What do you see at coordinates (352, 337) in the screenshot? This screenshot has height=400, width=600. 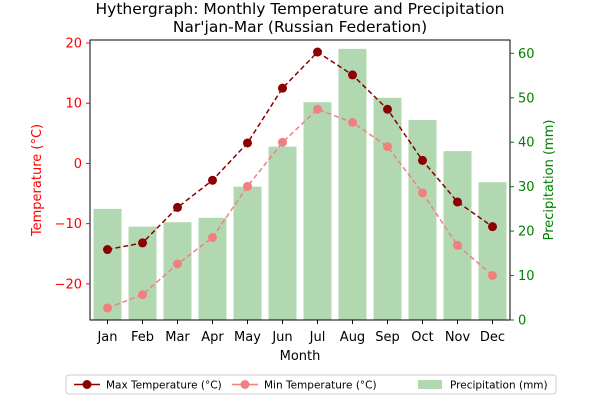 I see `x-tick-label: Aug` at bounding box center [352, 337].